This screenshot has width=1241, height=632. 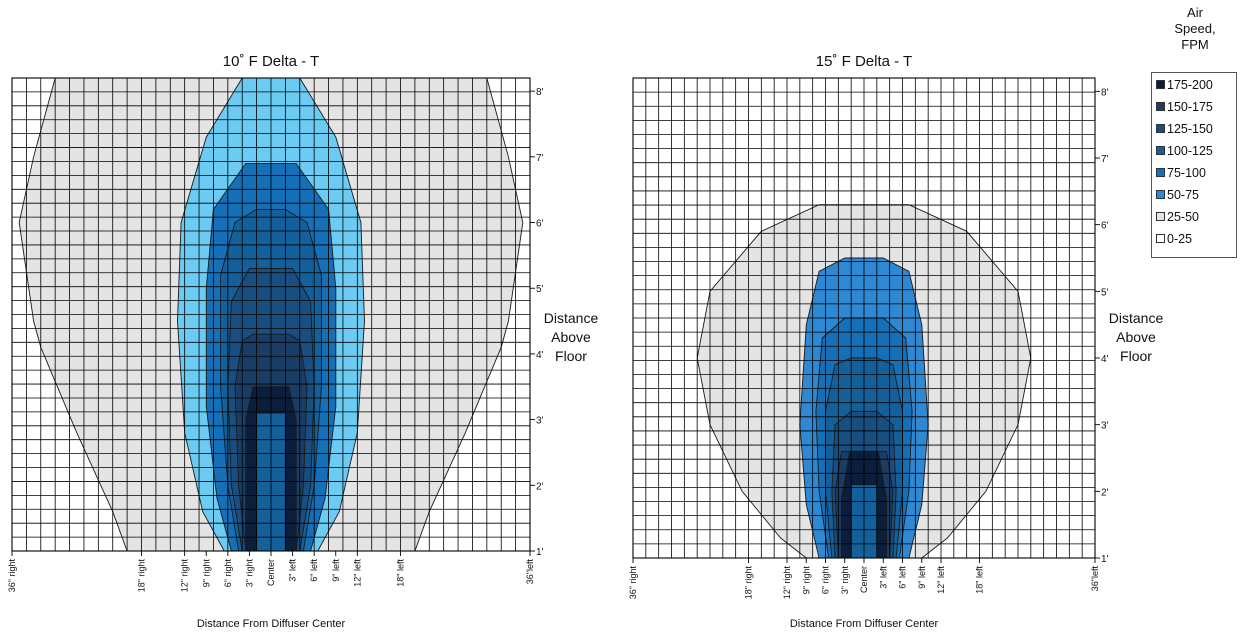 I want to click on legend-item: 75-100, so click(x=1181, y=173).